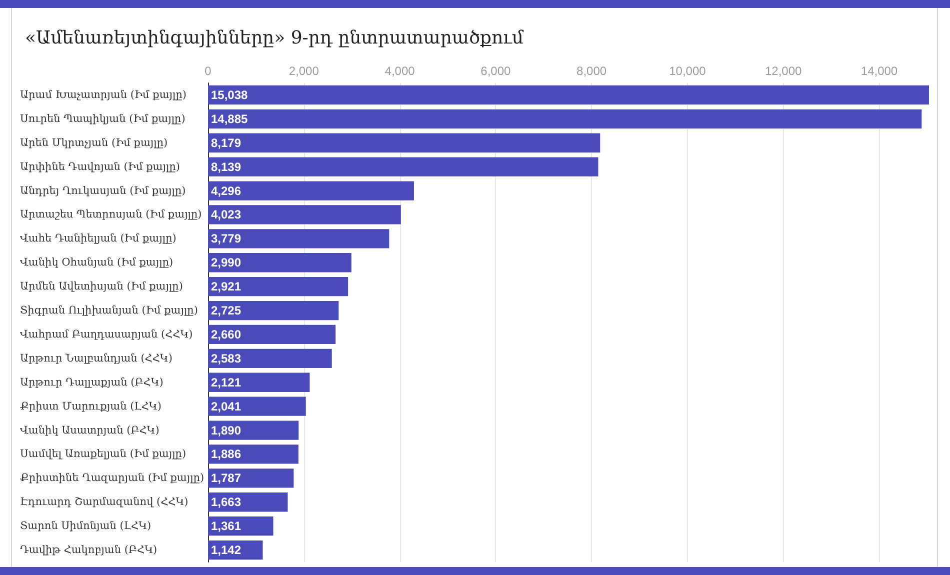 The height and width of the screenshot is (575, 950). What do you see at coordinates (226, 239) in the screenshot?
I see `data-label: 3,779` at bounding box center [226, 239].